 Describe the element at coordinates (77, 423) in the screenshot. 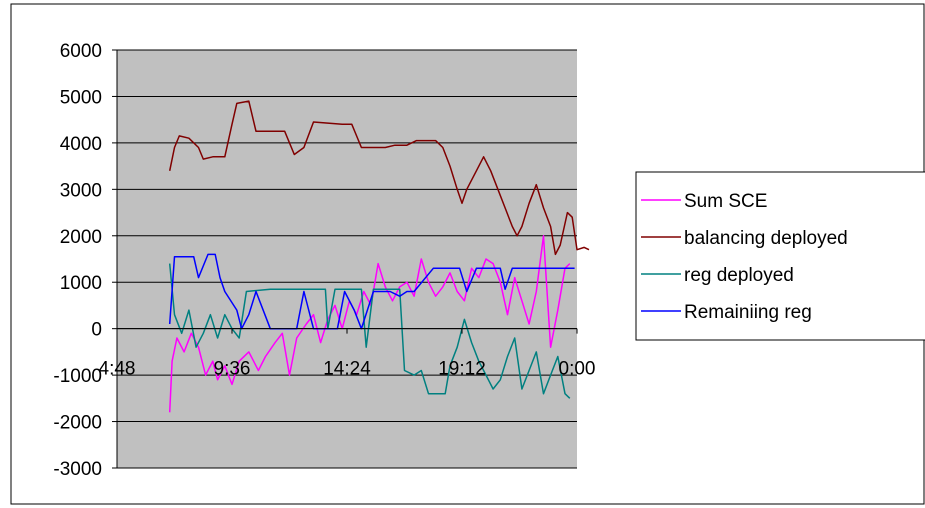

I see `y-tick-label: -2000` at that location.